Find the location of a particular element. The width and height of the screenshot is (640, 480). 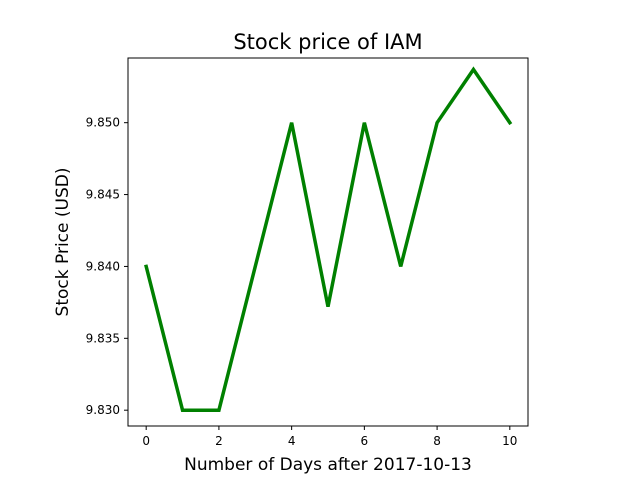

x-tick-label: 4 is located at coordinates (292, 441).